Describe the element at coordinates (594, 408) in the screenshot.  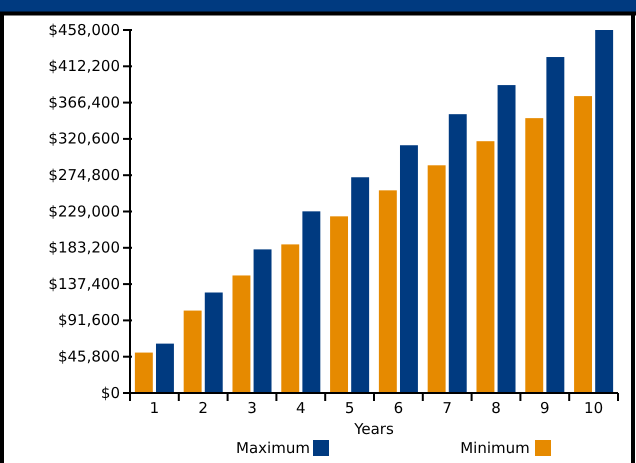
I see `x-tick-label: 10` at that location.